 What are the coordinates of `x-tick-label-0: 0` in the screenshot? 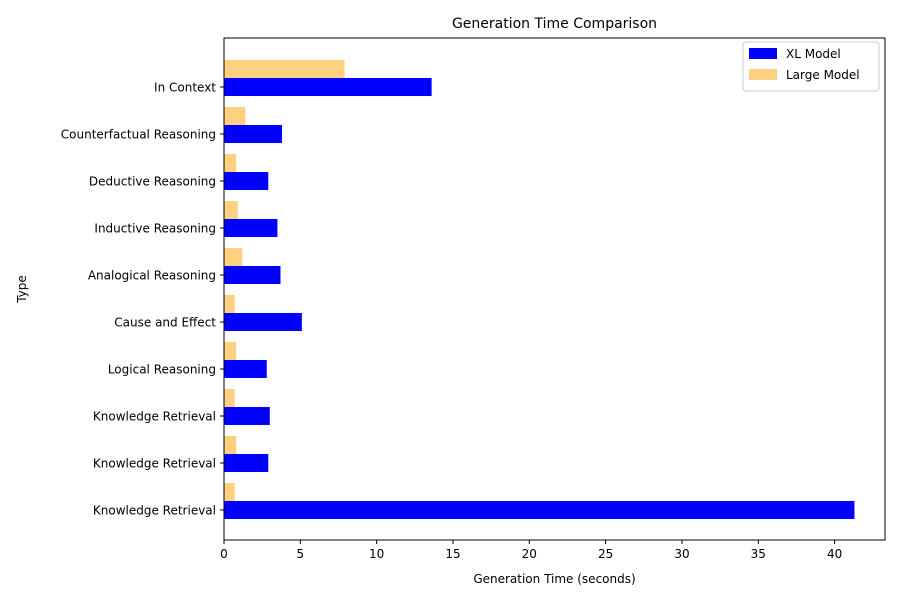 It's located at (224, 554).